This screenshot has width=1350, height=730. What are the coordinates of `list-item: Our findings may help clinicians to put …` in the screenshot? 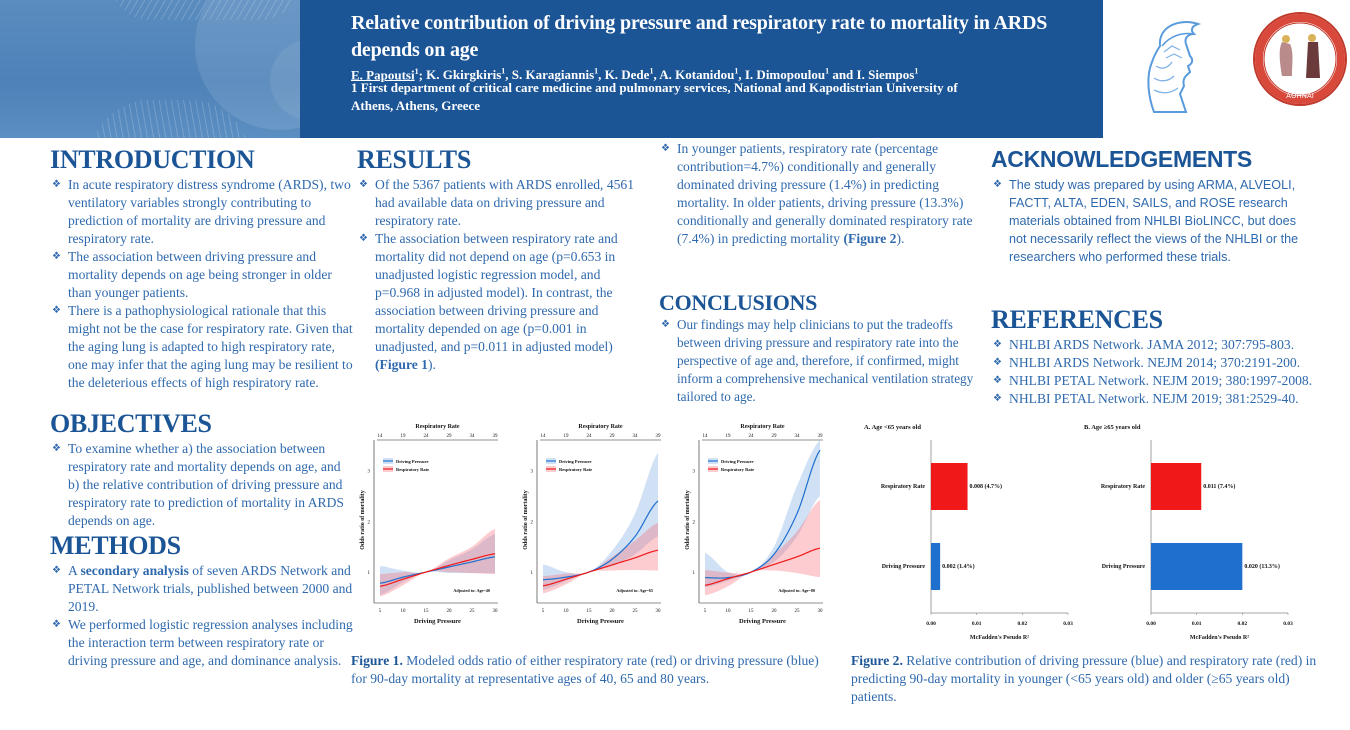 It's located at (824, 361).